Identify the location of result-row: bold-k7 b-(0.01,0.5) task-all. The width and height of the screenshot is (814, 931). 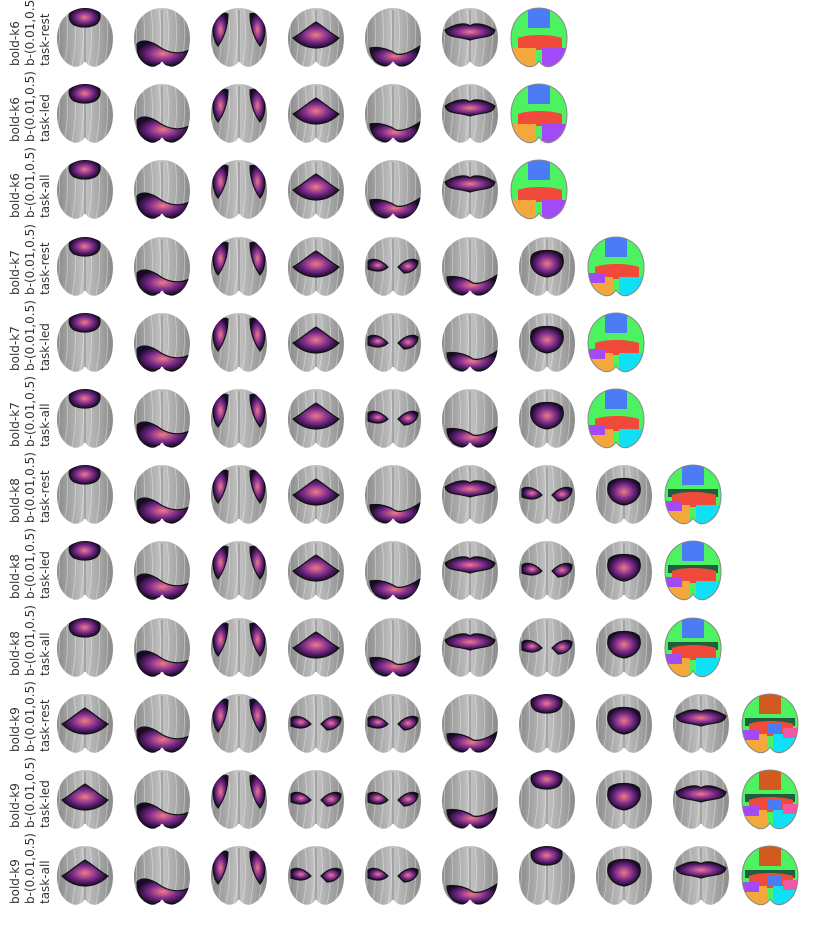
(407, 416).